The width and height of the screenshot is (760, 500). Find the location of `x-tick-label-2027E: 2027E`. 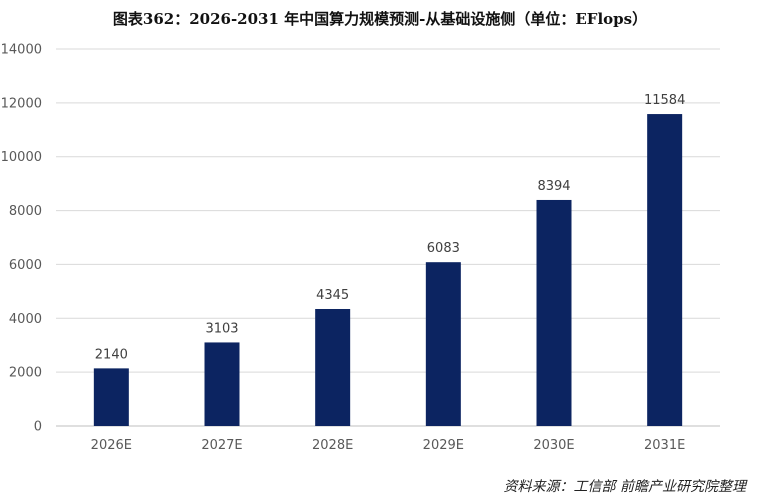

x-tick-label-2027E: 2027E is located at coordinates (221, 445).